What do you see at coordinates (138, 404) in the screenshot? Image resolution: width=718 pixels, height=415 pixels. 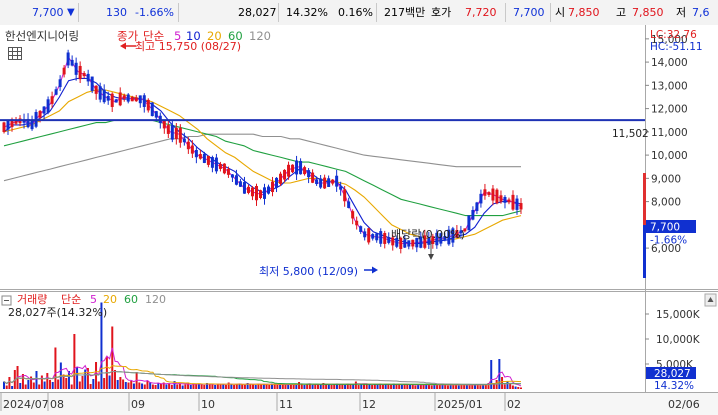 I see `x-tick-label: 09` at bounding box center [138, 404].